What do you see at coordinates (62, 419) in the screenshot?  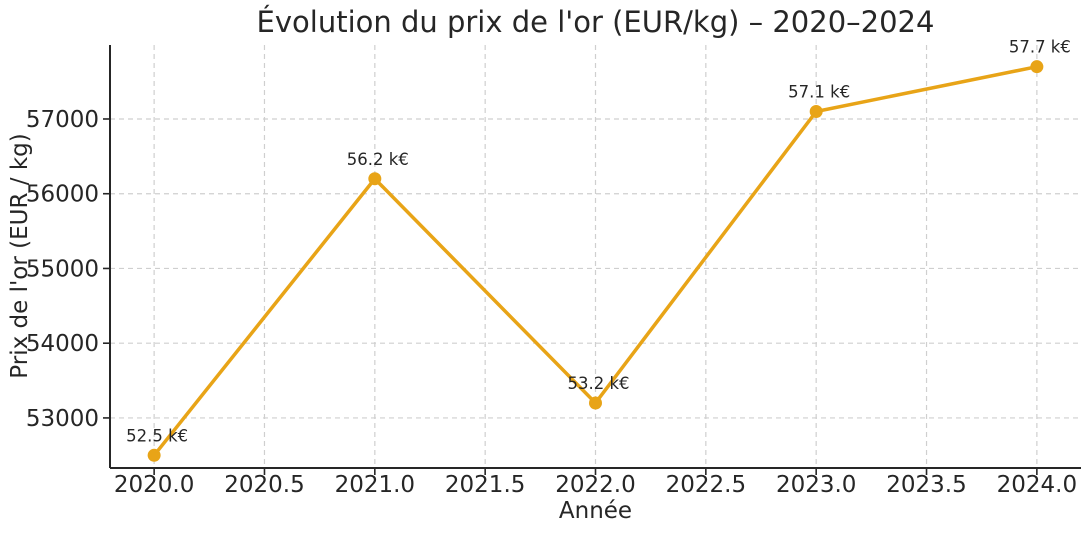 I see `y-tick-label: 53000` at bounding box center [62, 419].